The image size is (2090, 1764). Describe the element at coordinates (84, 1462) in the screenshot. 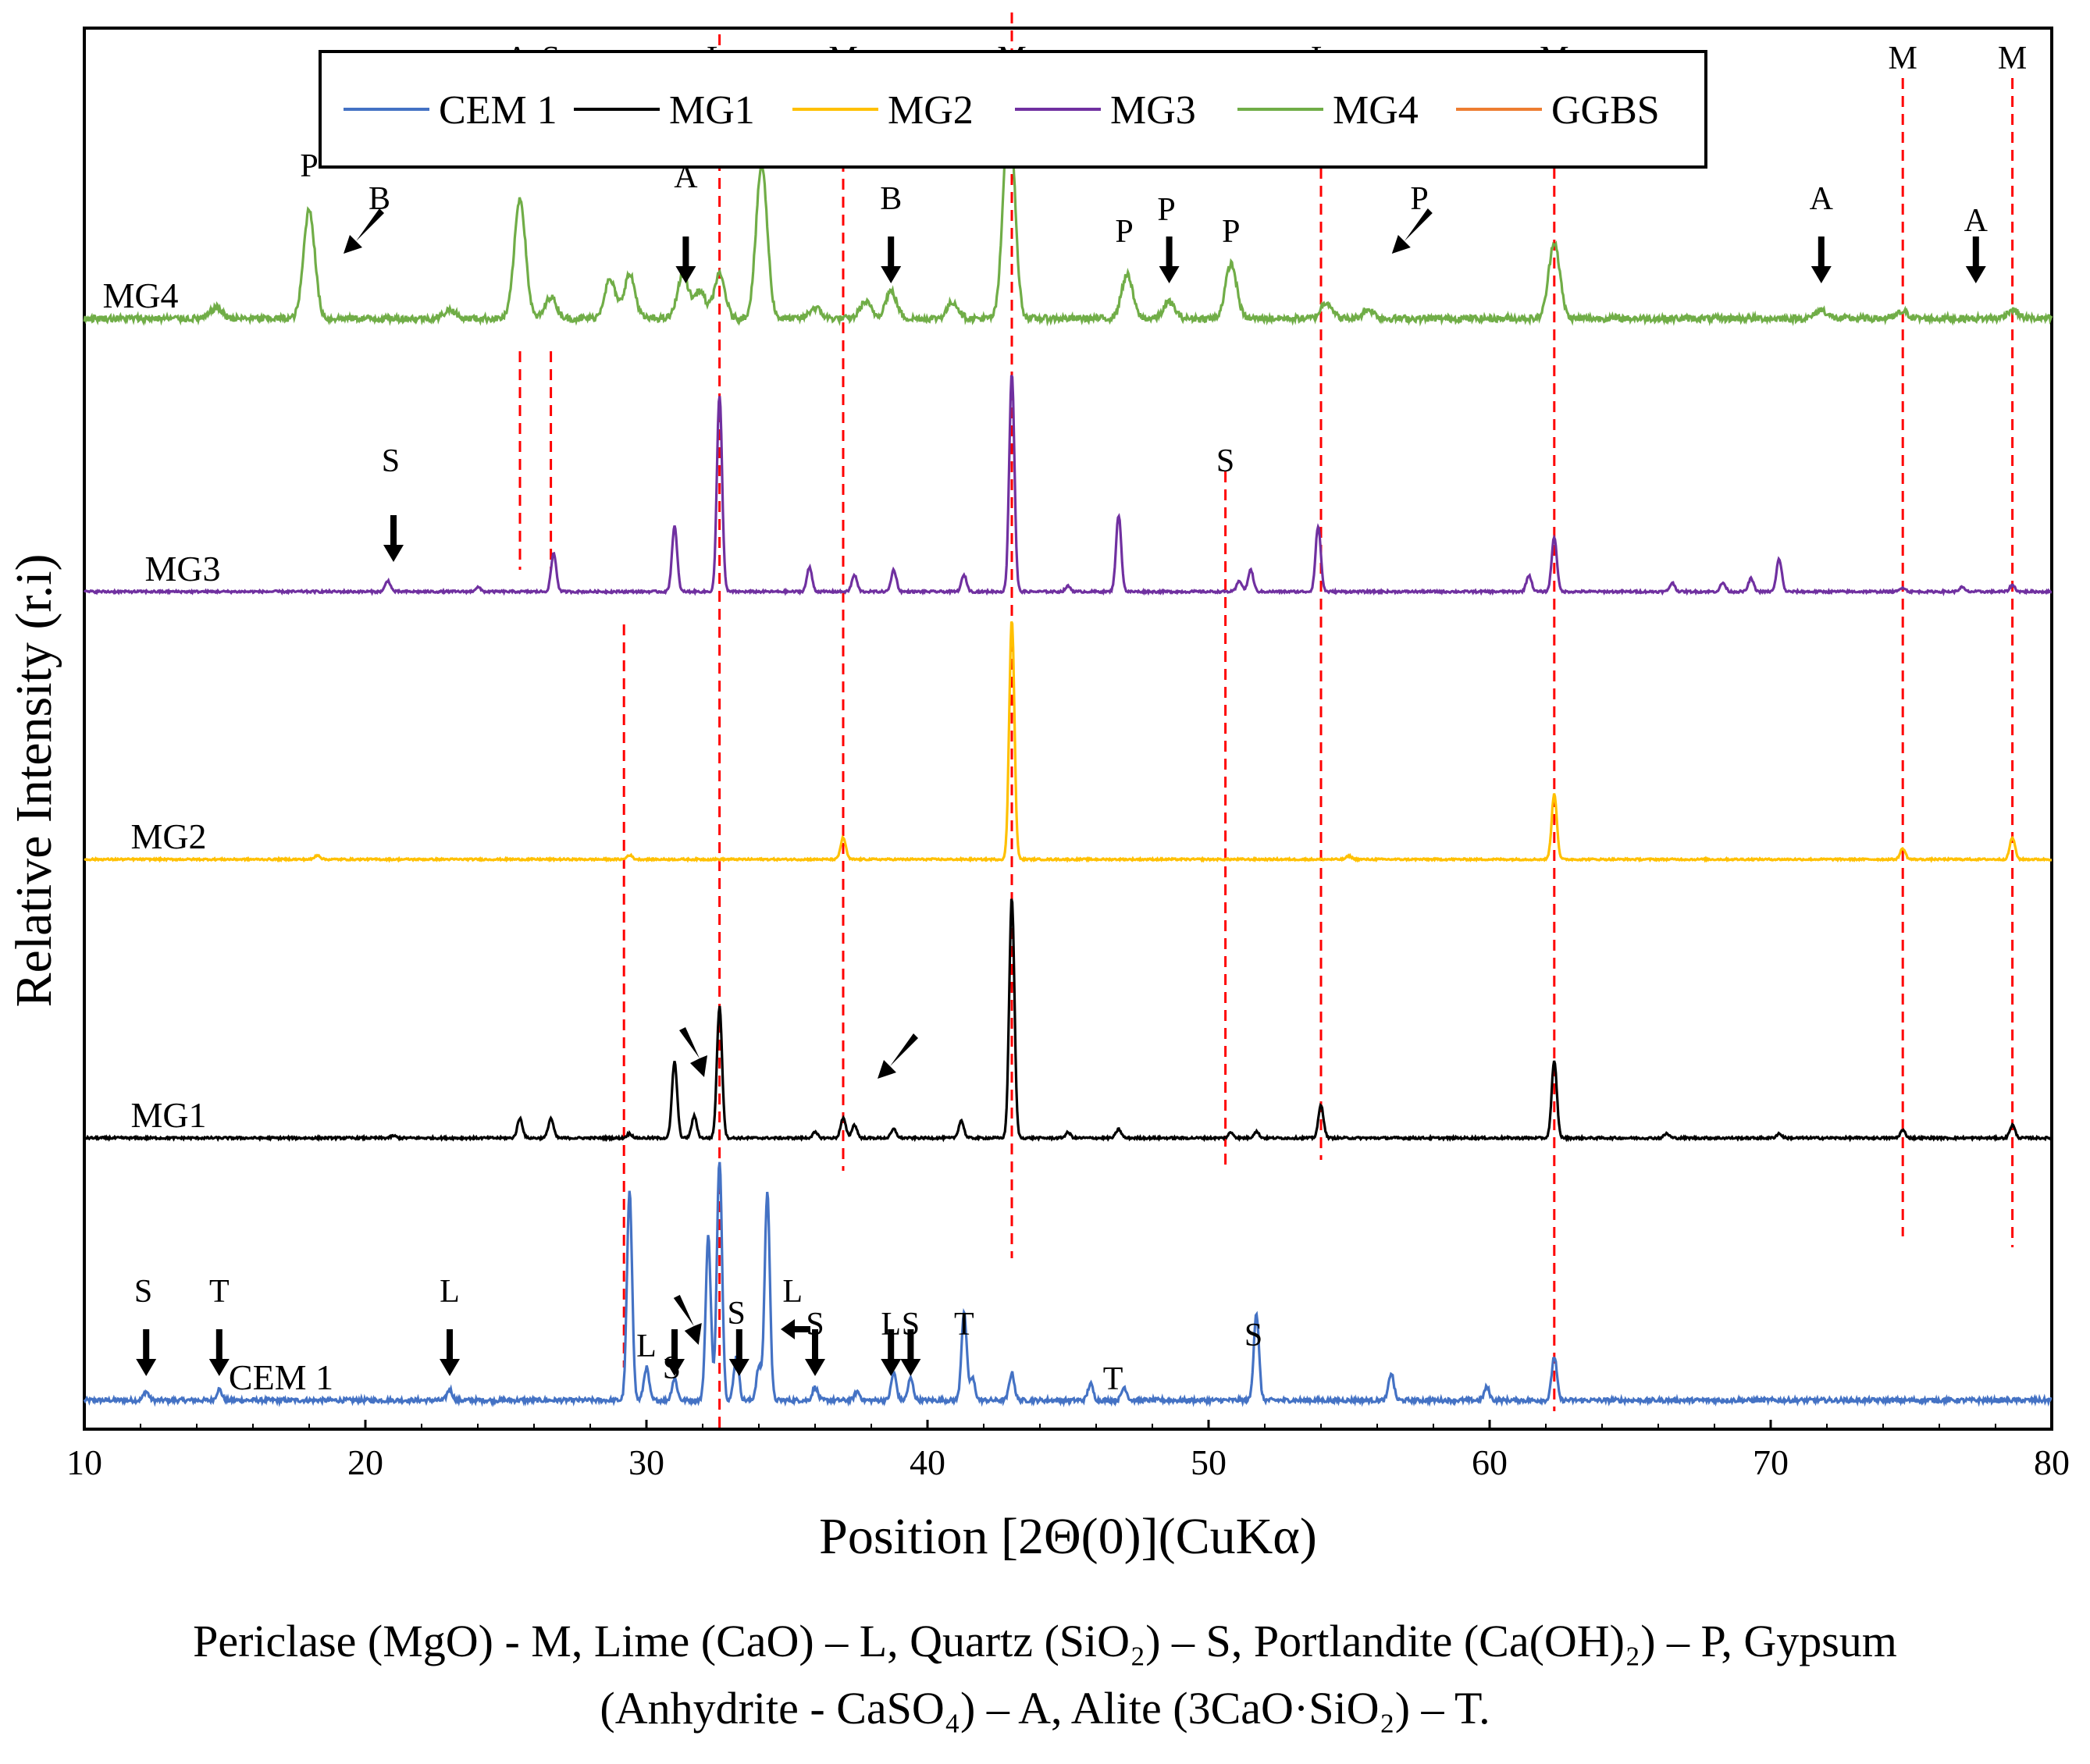

I see `x-tick-label: 10` at that location.